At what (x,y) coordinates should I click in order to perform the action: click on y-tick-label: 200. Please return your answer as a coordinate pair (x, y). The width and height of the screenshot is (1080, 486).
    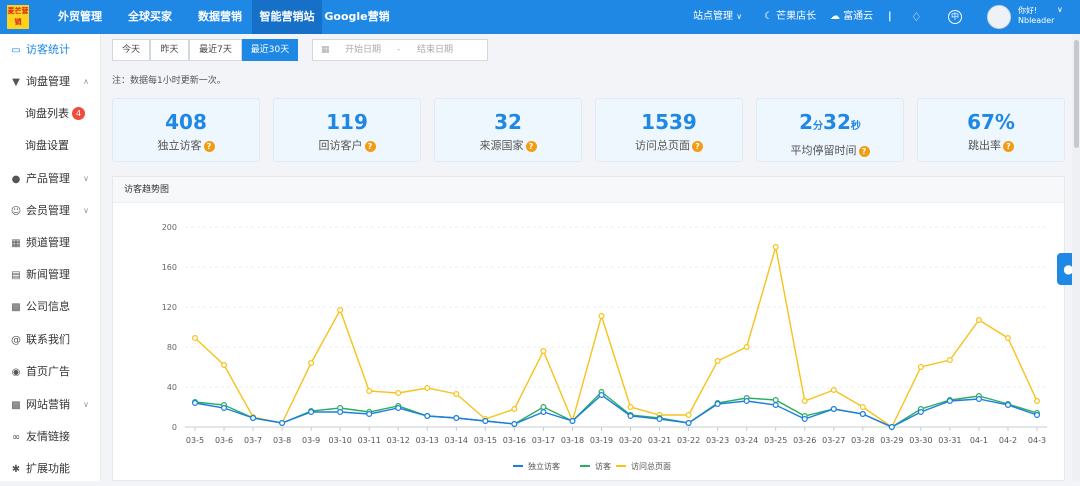
    Looking at the image, I should click on (169, 227).